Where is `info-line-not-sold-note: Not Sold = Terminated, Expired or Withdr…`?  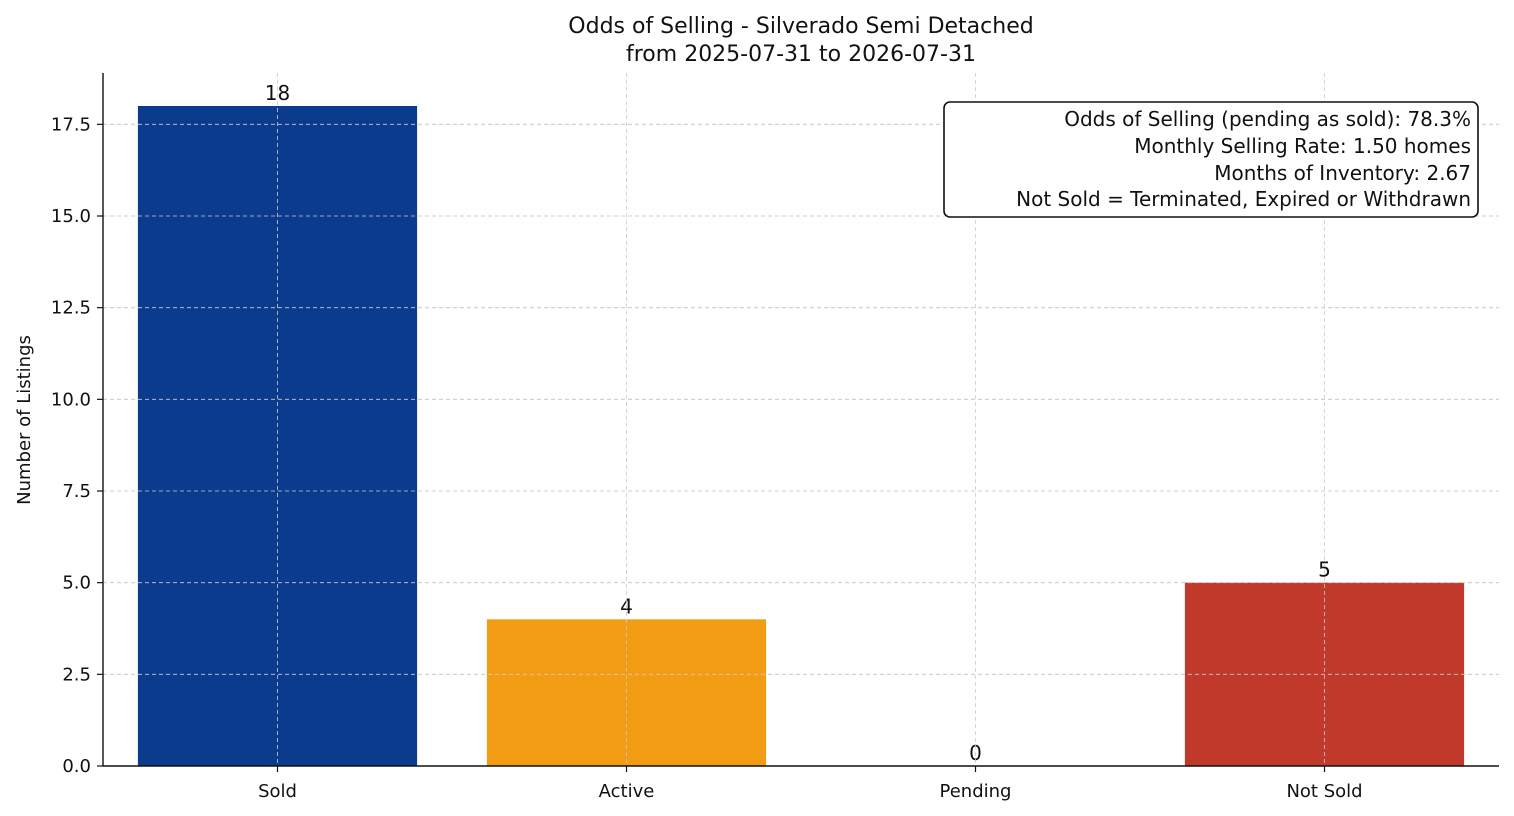 info-line-not-sold-note: Not Sold = Terminated, Expired or Withdr… is located at coordinates (1243, 199).